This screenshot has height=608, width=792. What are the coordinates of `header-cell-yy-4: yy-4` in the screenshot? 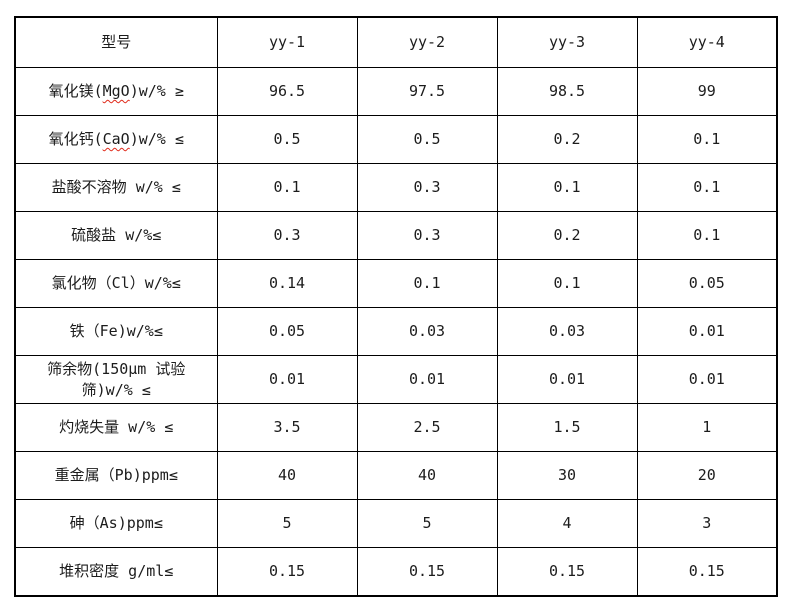 It's located at (707, 42).